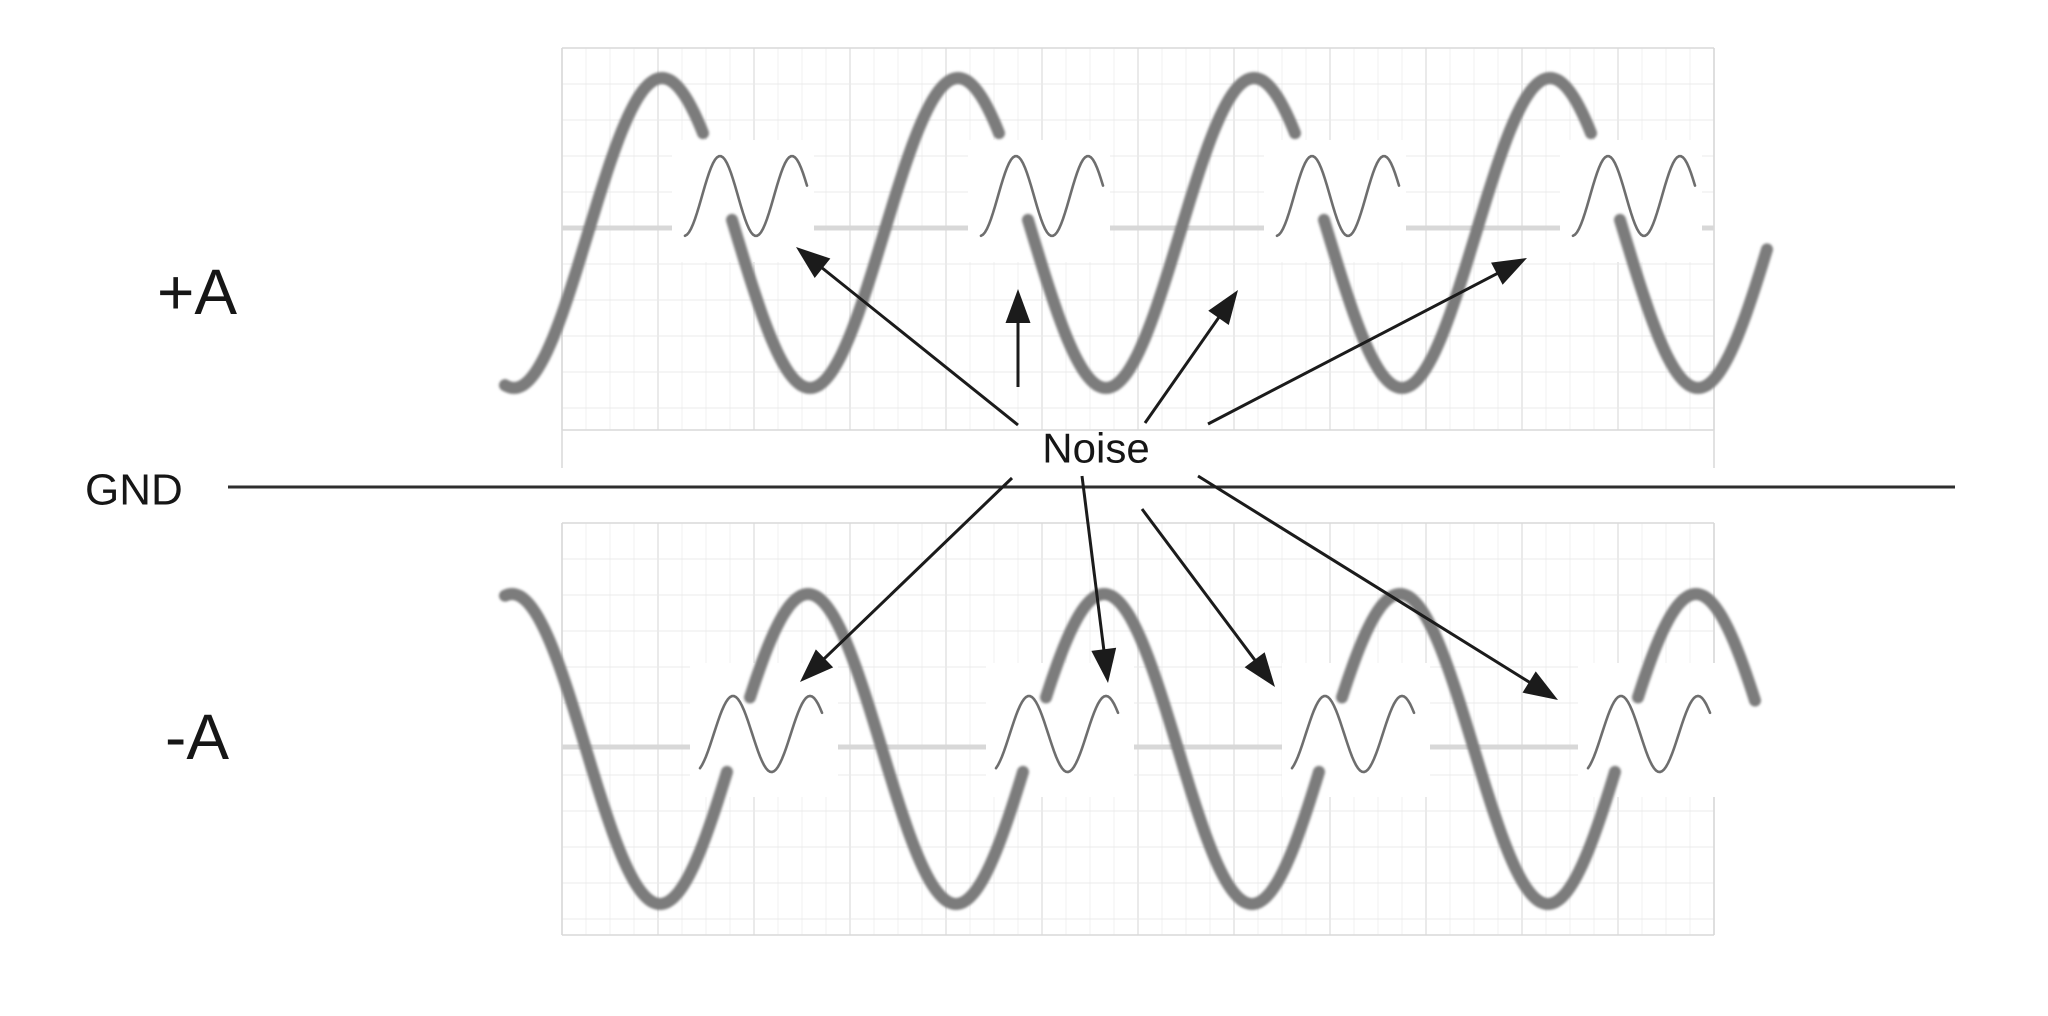 The height and width of the screenshot is (1016, 2048). I want to click on noise-label: Noise, so click(1095, 448).